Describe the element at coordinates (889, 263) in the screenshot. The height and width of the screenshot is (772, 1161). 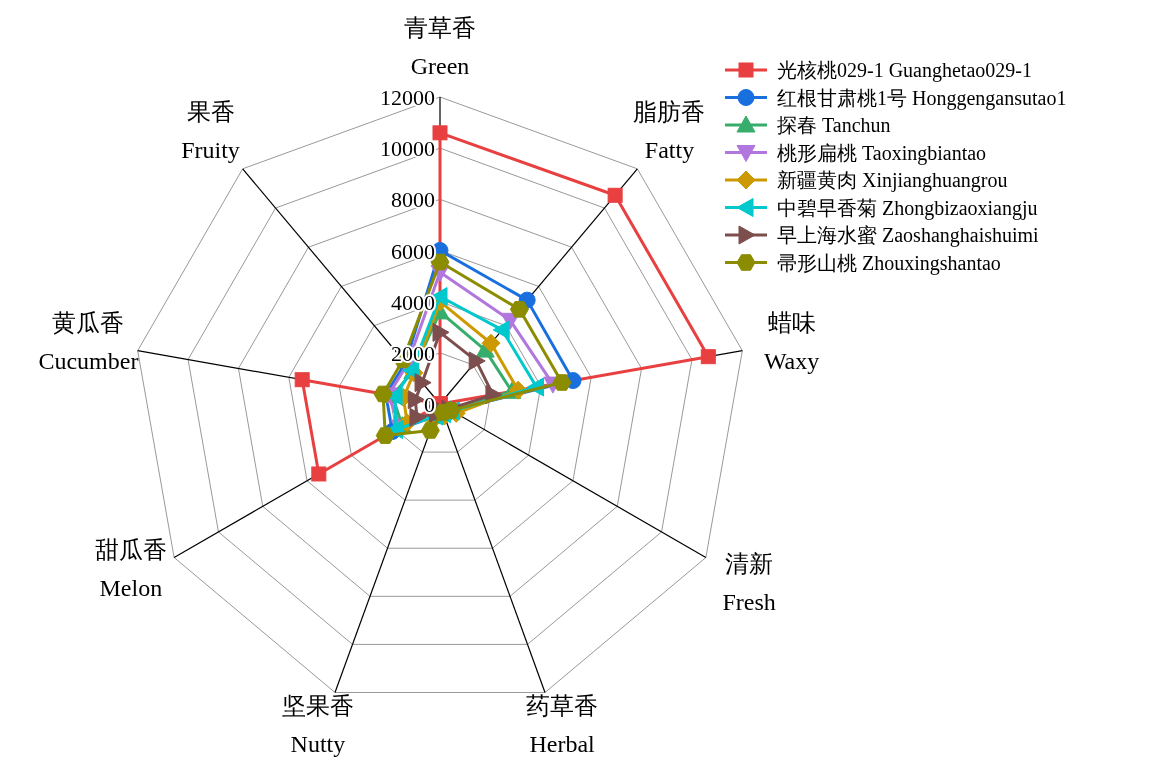
I see `legend-label: 帚形山桃 Zhouxingshantao` at that location.